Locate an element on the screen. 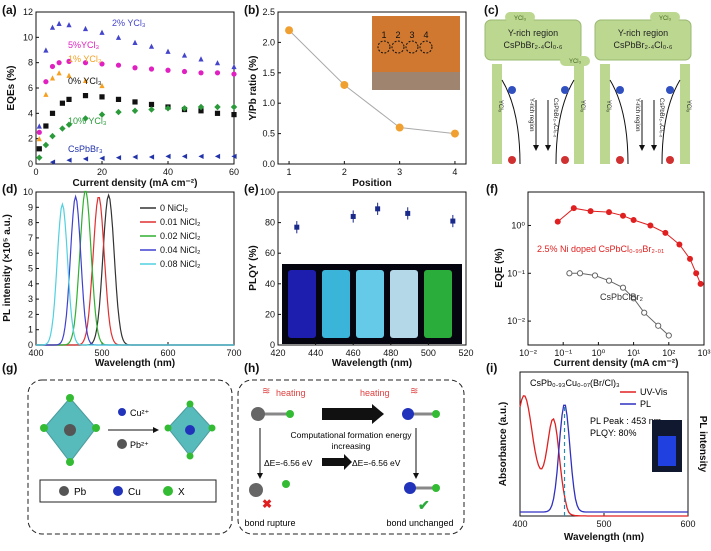  chart-b-ytick-label: 0.0 is located at coordinates (268, 164).